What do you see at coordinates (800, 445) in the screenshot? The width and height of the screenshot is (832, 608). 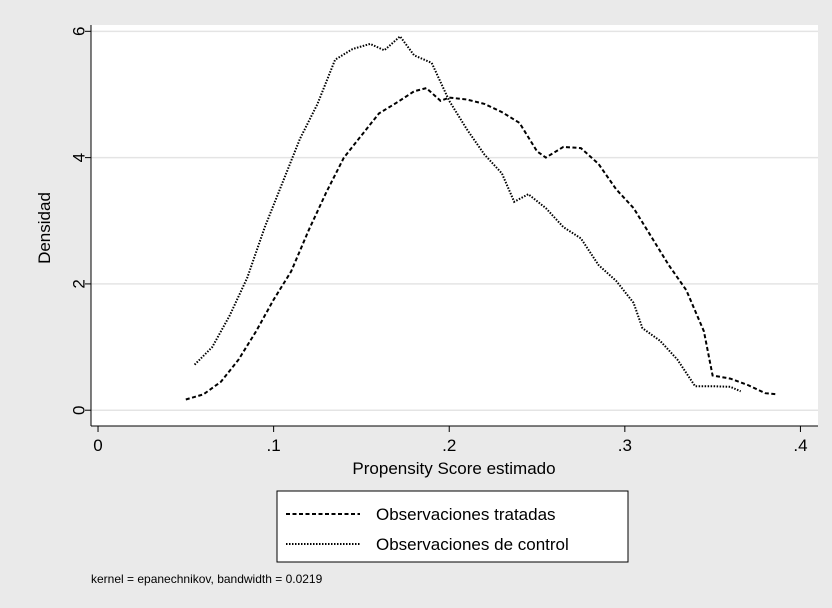 I see `x-tick-label-4: .4` at bounding box center [800, 445].